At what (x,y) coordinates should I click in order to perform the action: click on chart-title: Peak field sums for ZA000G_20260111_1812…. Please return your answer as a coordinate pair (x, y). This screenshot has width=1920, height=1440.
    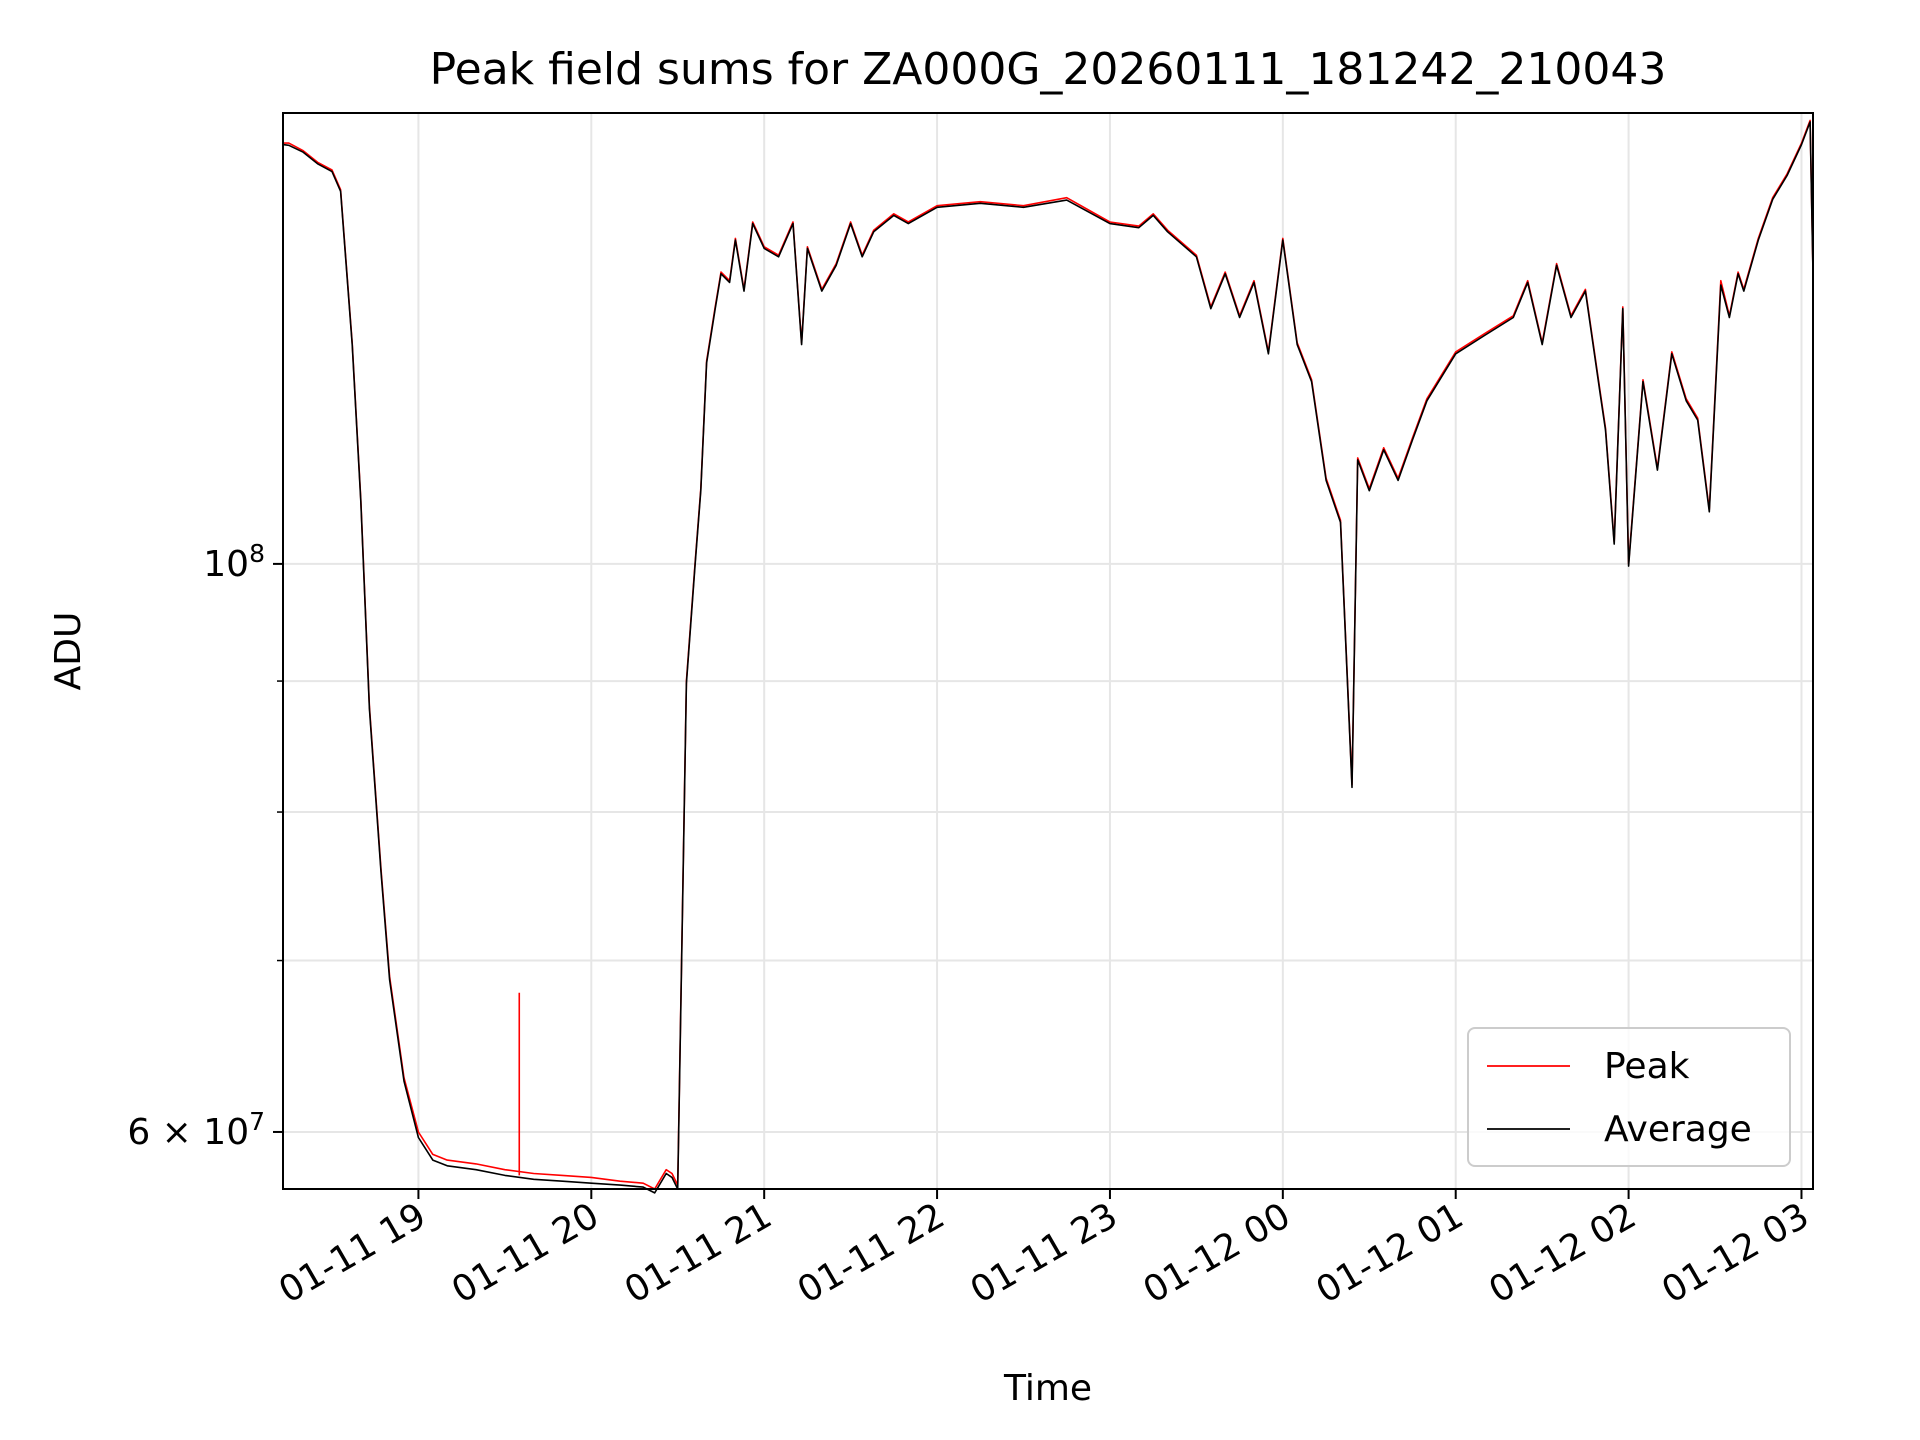
    Looking at the image, I should click on (1048, 69).